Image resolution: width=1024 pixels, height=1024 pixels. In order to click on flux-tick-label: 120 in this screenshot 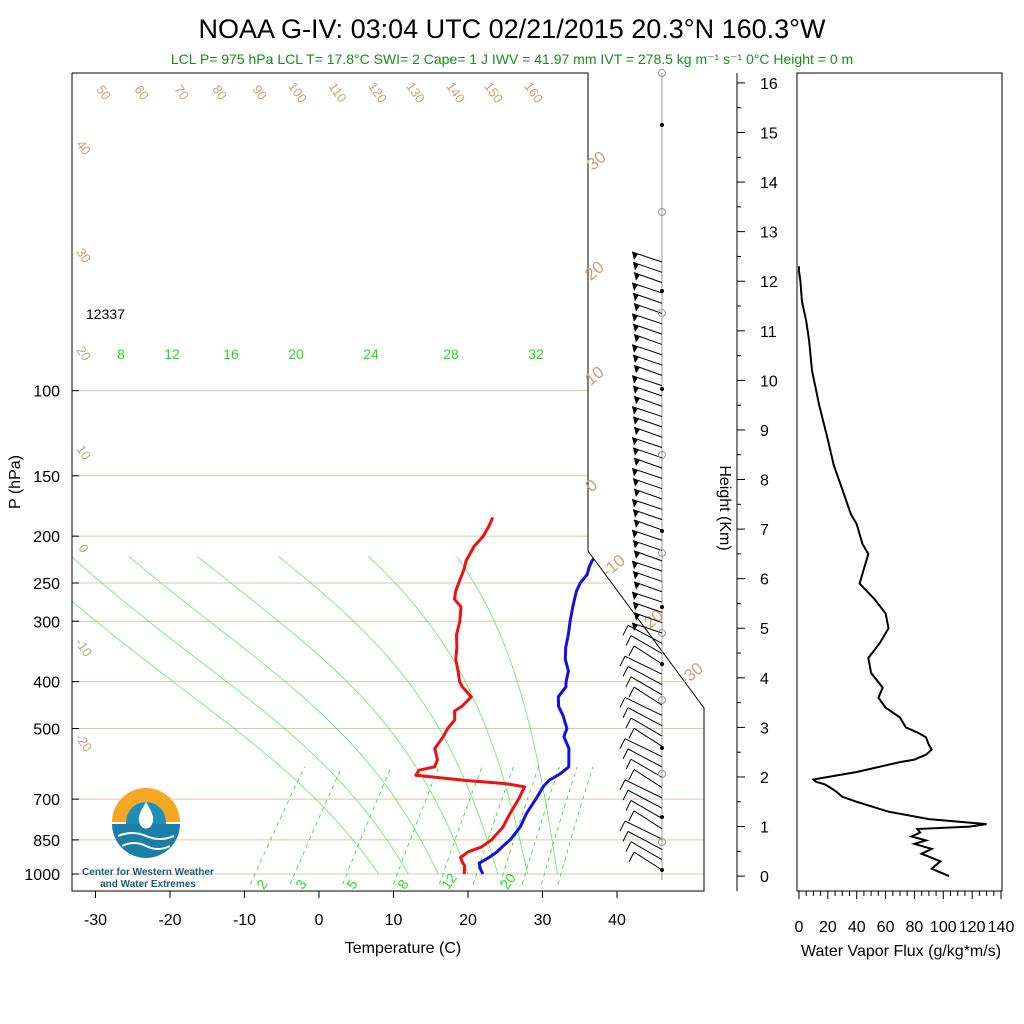, I will do `click(972, 927)`.